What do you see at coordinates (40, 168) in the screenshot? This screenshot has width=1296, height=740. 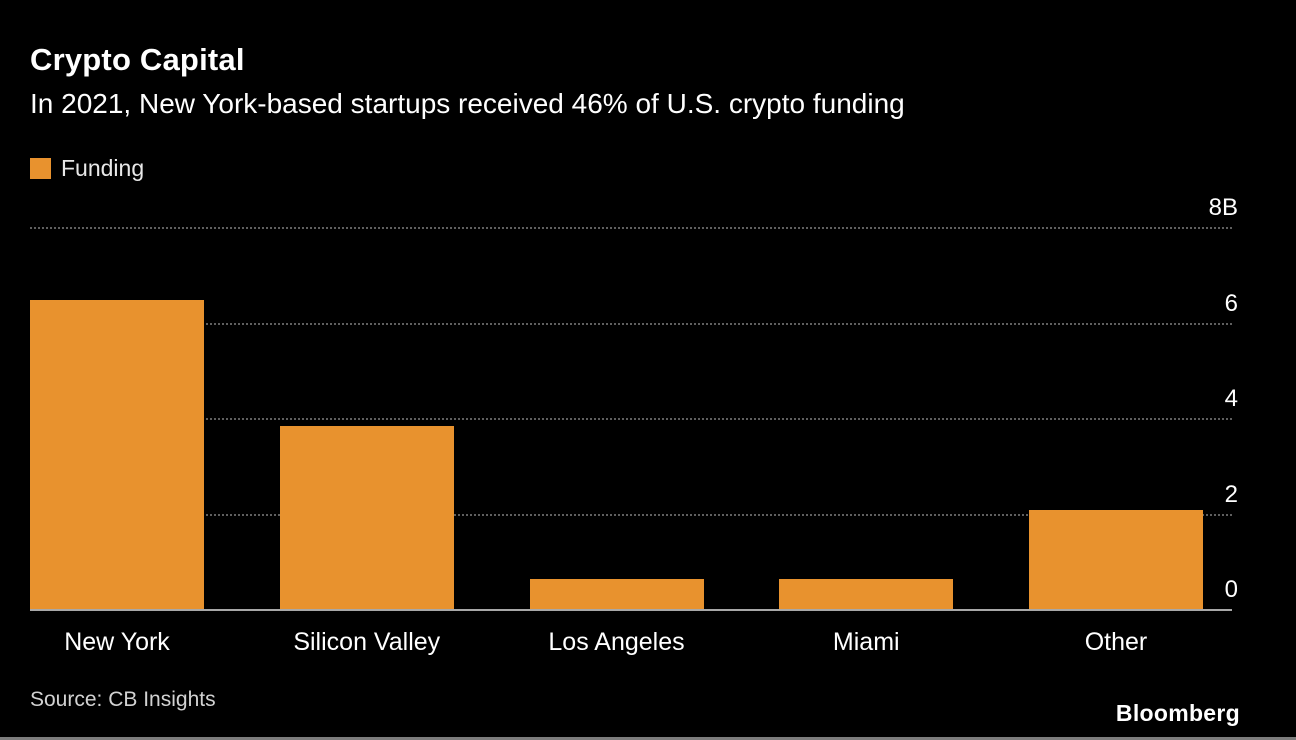 I see `legend-swatch-icon` at bounding box center [40, 168].